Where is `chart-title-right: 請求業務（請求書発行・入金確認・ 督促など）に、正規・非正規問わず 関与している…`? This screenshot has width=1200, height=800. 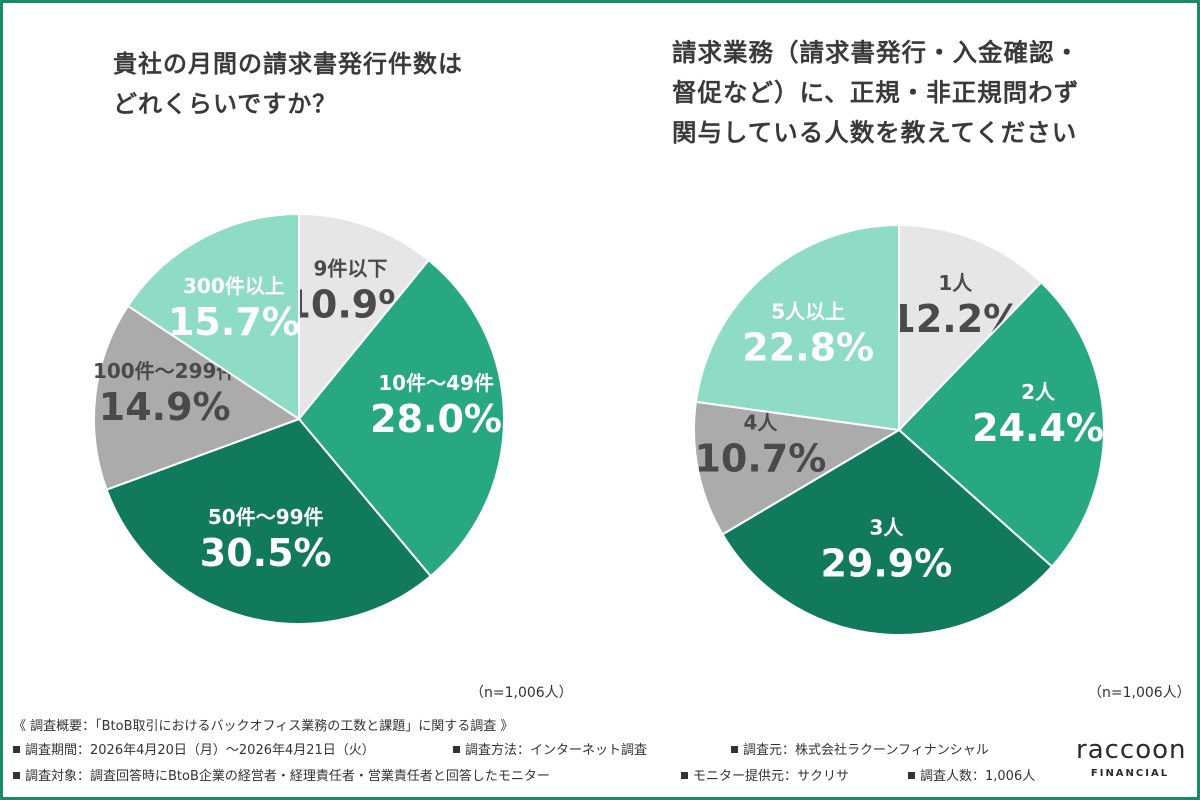
chart-title-right: 請求業務（請求書発行・入金確認・ 督促など）に、正規・非正規問わず 関与している… is located at coordinates (876, 93).